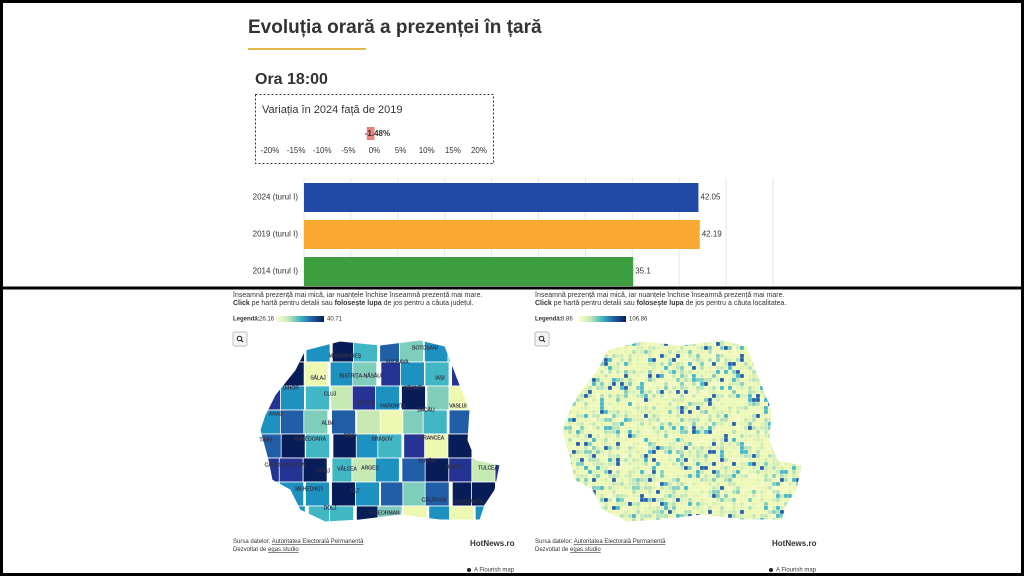  Describe the element at coordinates (374, 129) in the screenshot. I see `variation-box` at that location.